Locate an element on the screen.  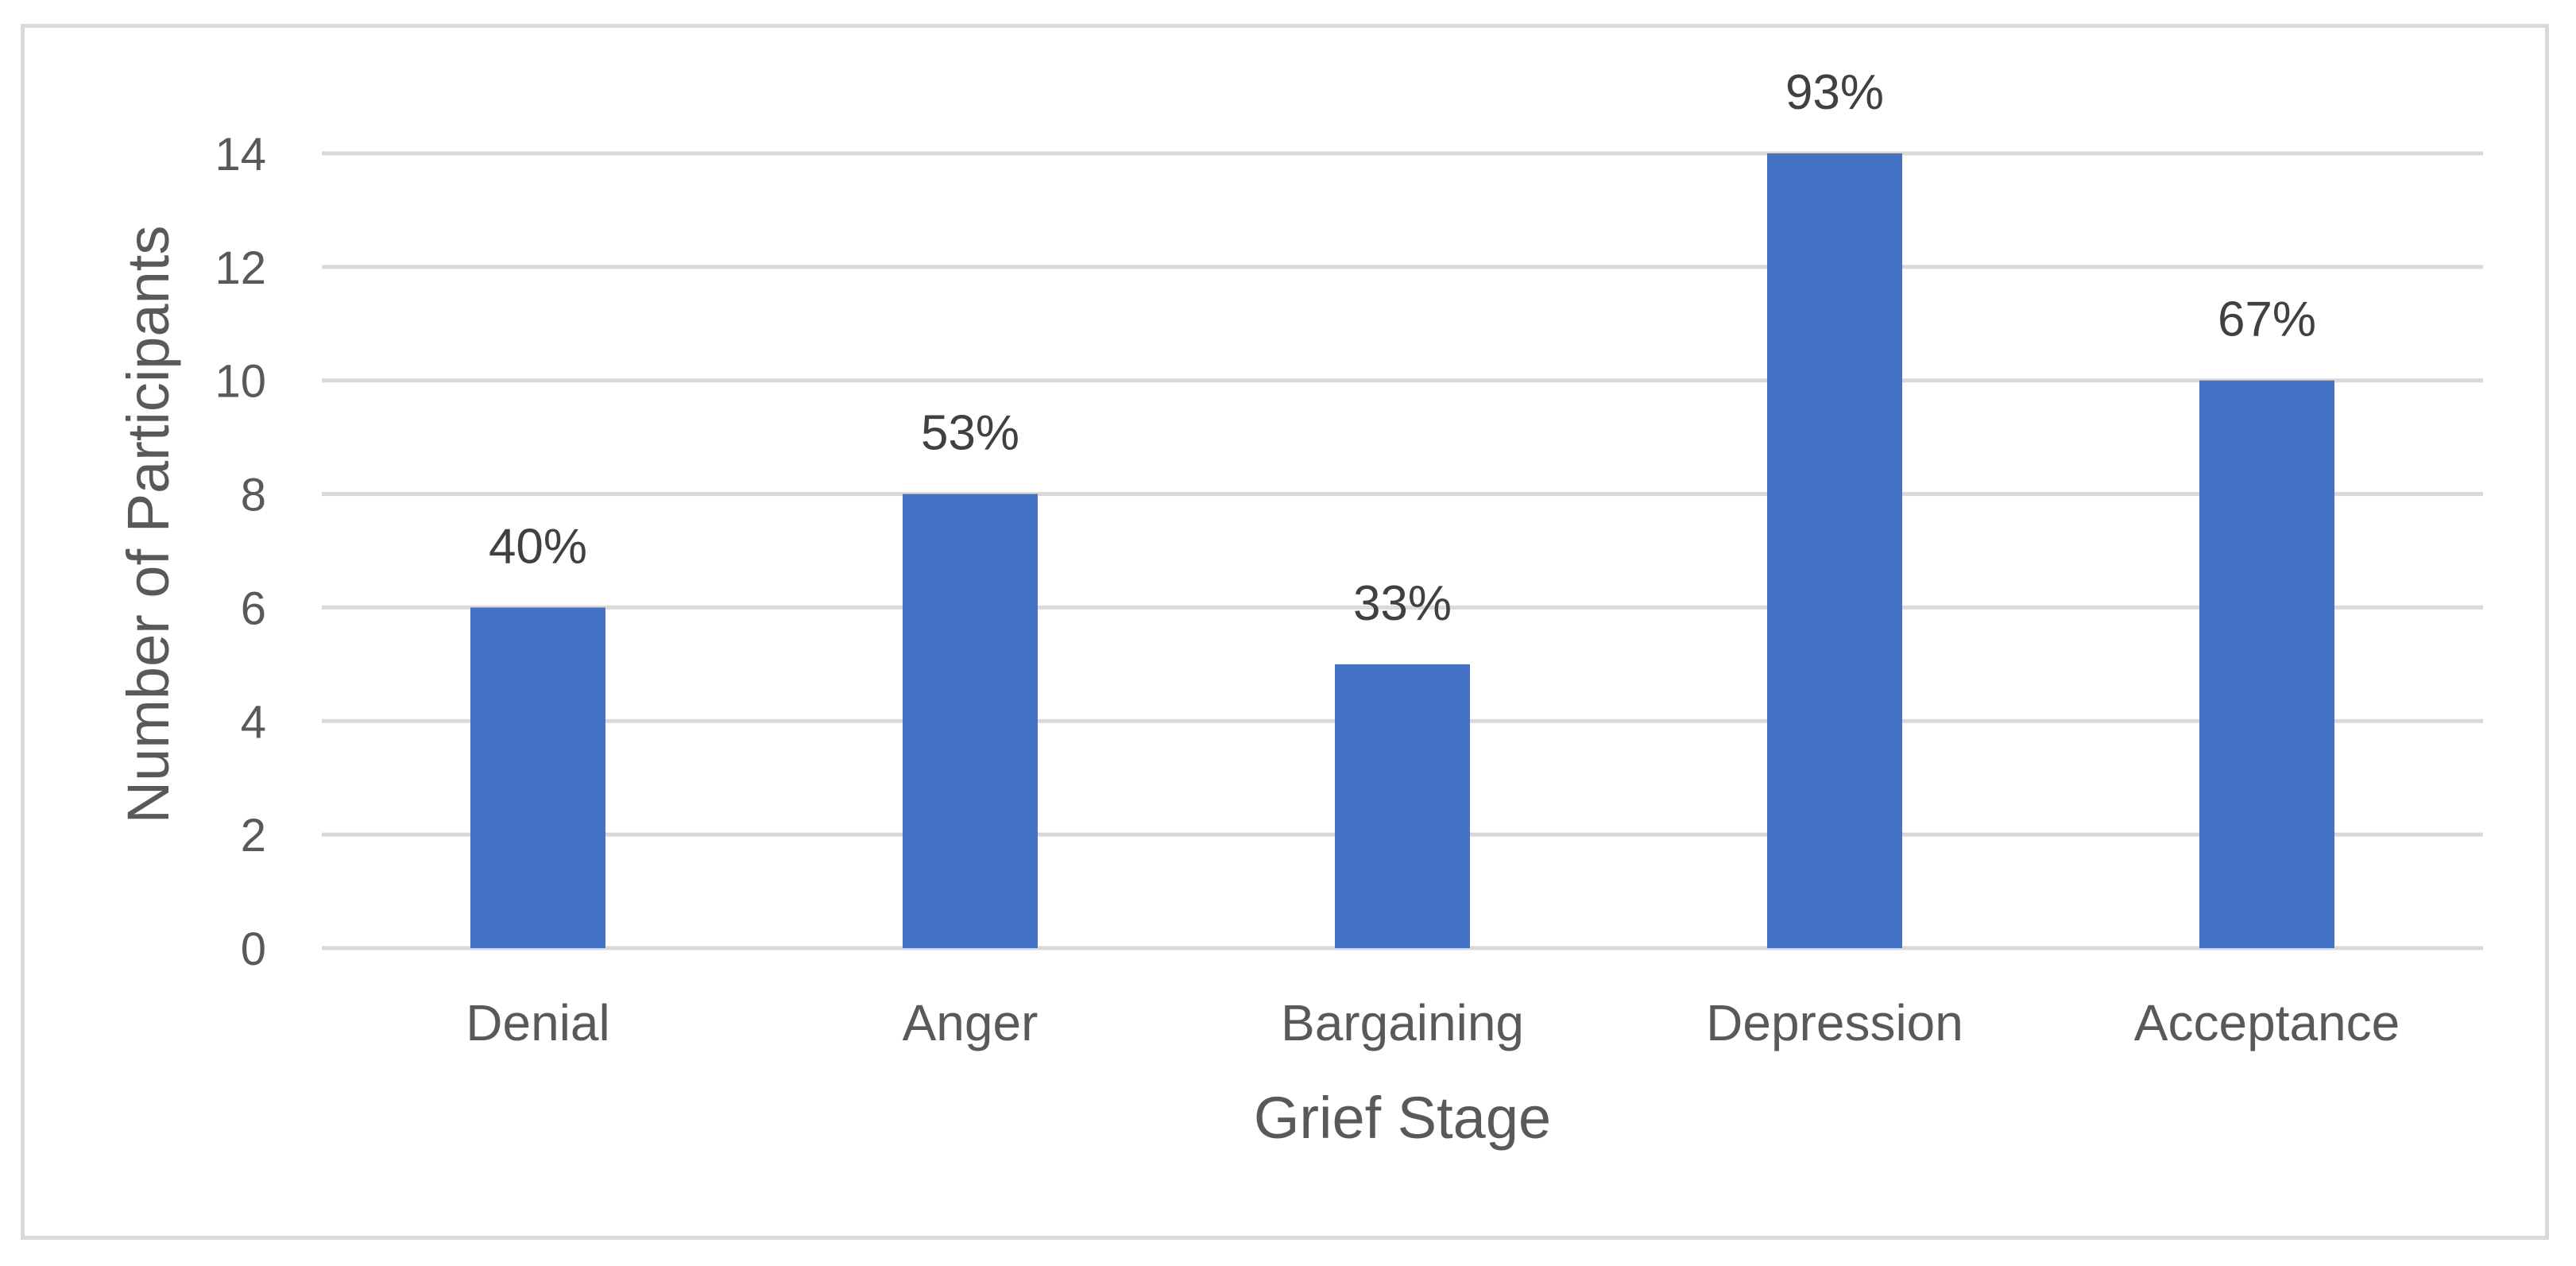
bar-denial is located at coordinates (537, 777).